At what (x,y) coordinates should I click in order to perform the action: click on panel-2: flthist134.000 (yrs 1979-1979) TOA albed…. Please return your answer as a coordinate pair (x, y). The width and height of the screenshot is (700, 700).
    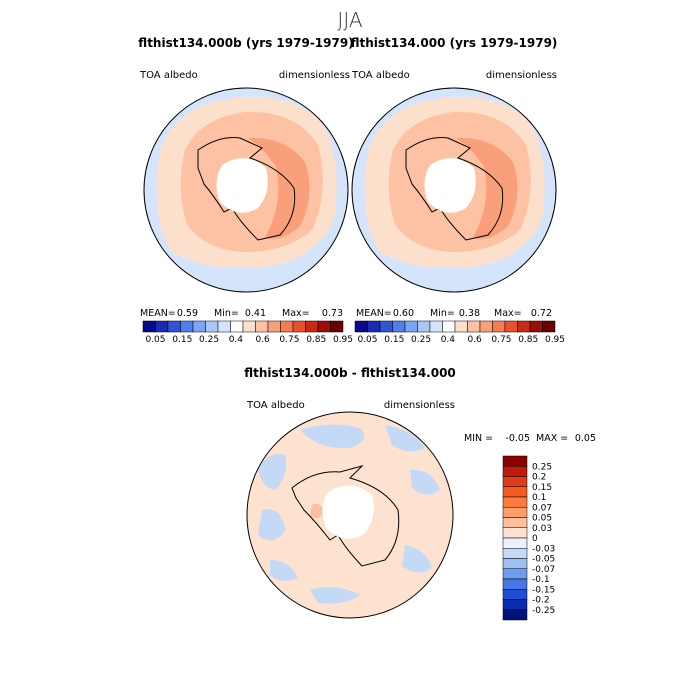
    Looking at the image, I should click on (458, 190).